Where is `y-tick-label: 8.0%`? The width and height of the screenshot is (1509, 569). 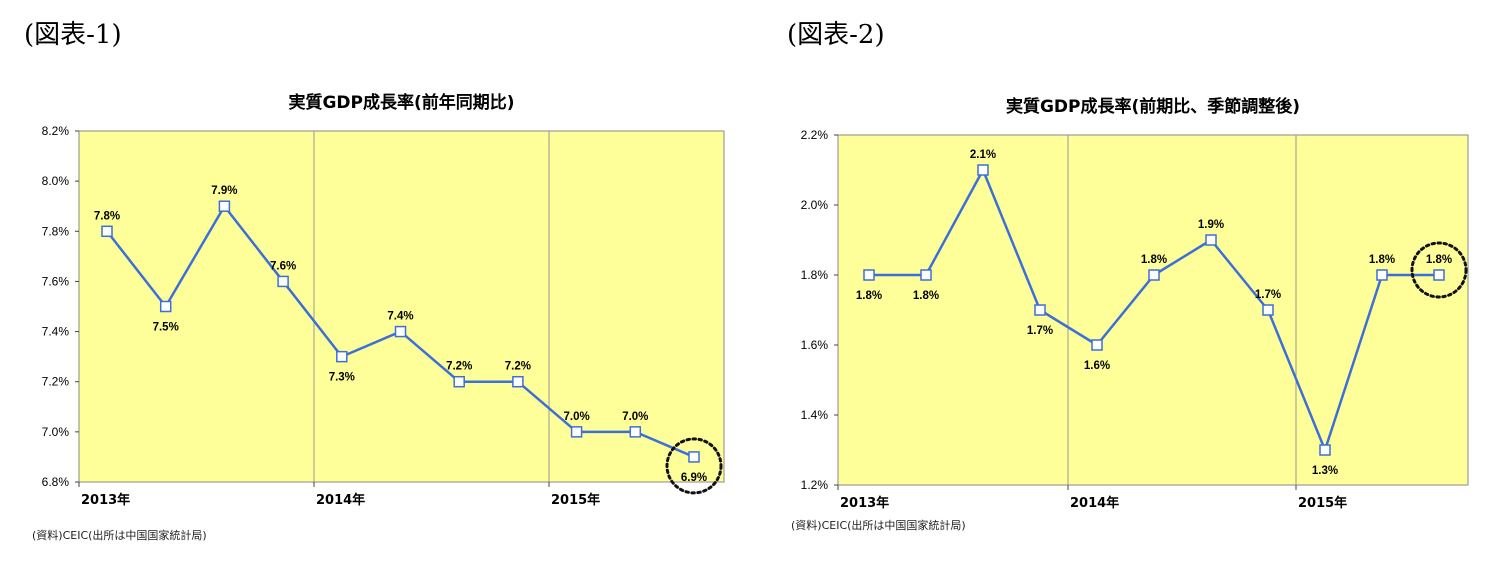
y-tick-label: 8.0% is located at coordinates (56, 181).